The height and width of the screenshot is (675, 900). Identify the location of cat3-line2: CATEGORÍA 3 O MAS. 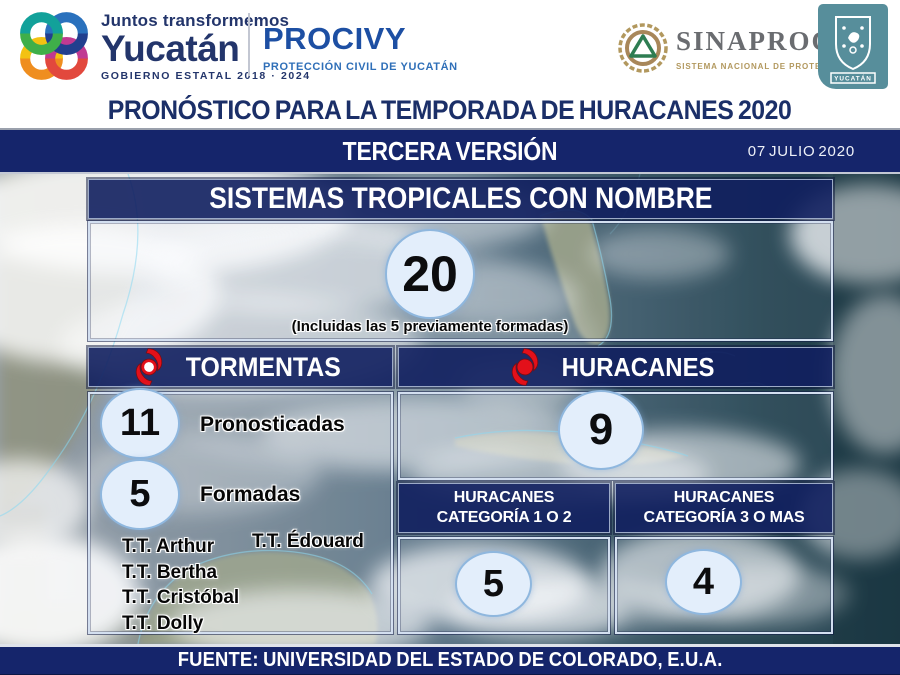
(724, 517).